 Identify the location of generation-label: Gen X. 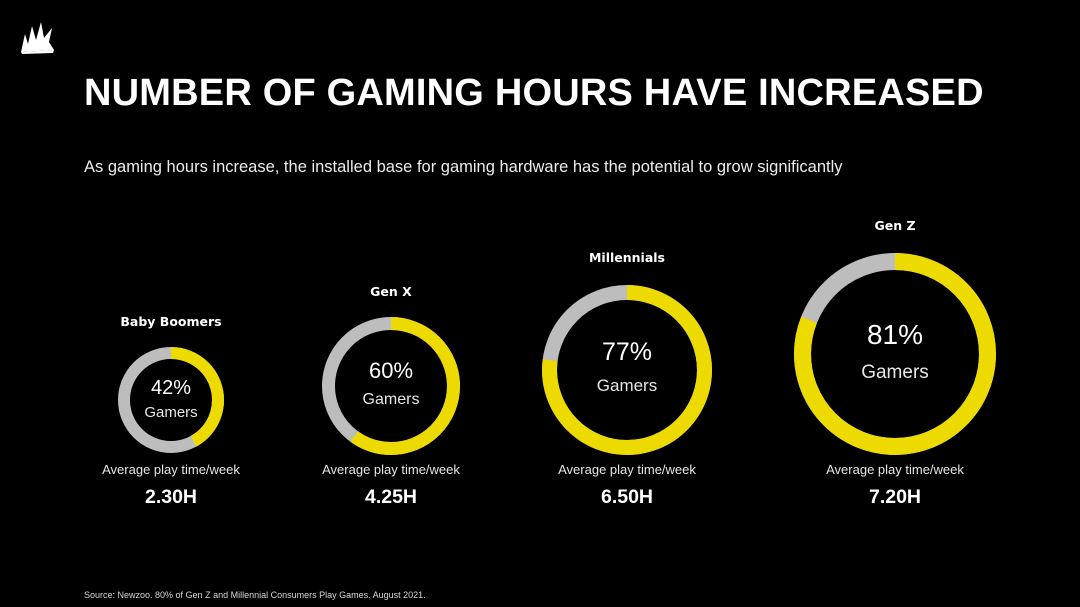
(391, 291).